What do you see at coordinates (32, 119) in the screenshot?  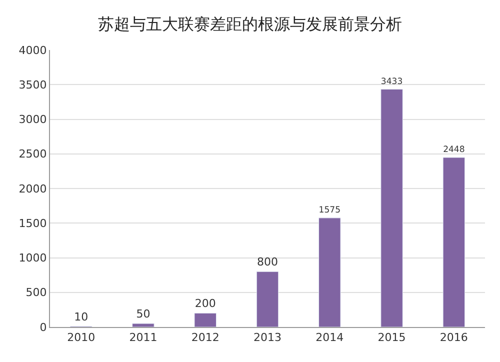 I see `y-tick-label: 3000` at bounding box center [32, 119].